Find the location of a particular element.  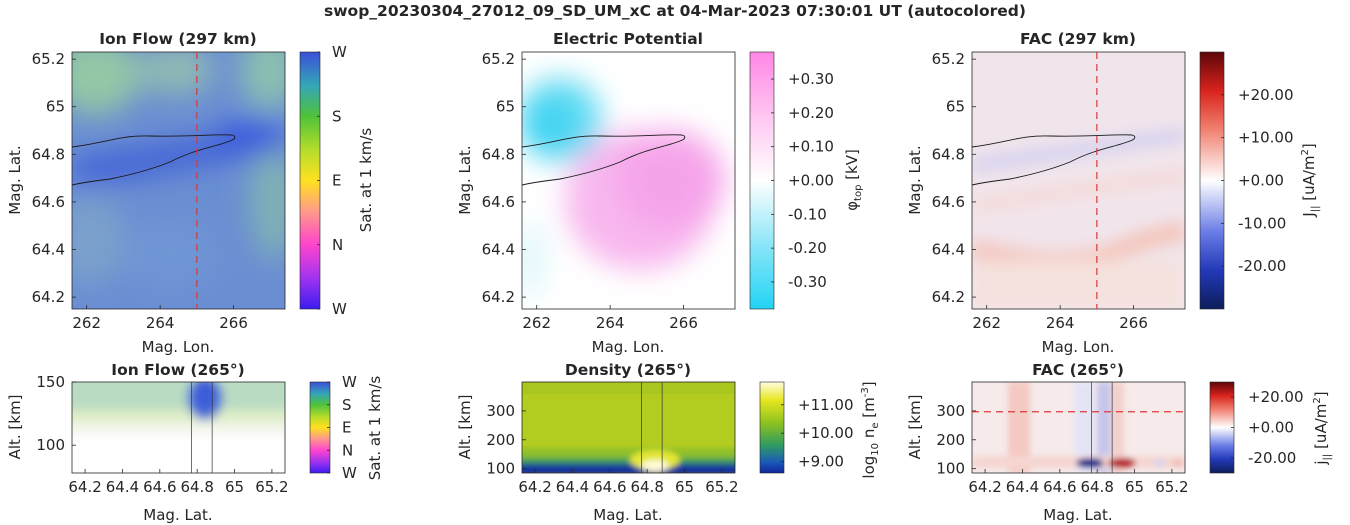

fac-map-ticks: 262 264 266 64.2 64.4 64.6 64.8 65 65.2 is located at coordinates (1040, 191).